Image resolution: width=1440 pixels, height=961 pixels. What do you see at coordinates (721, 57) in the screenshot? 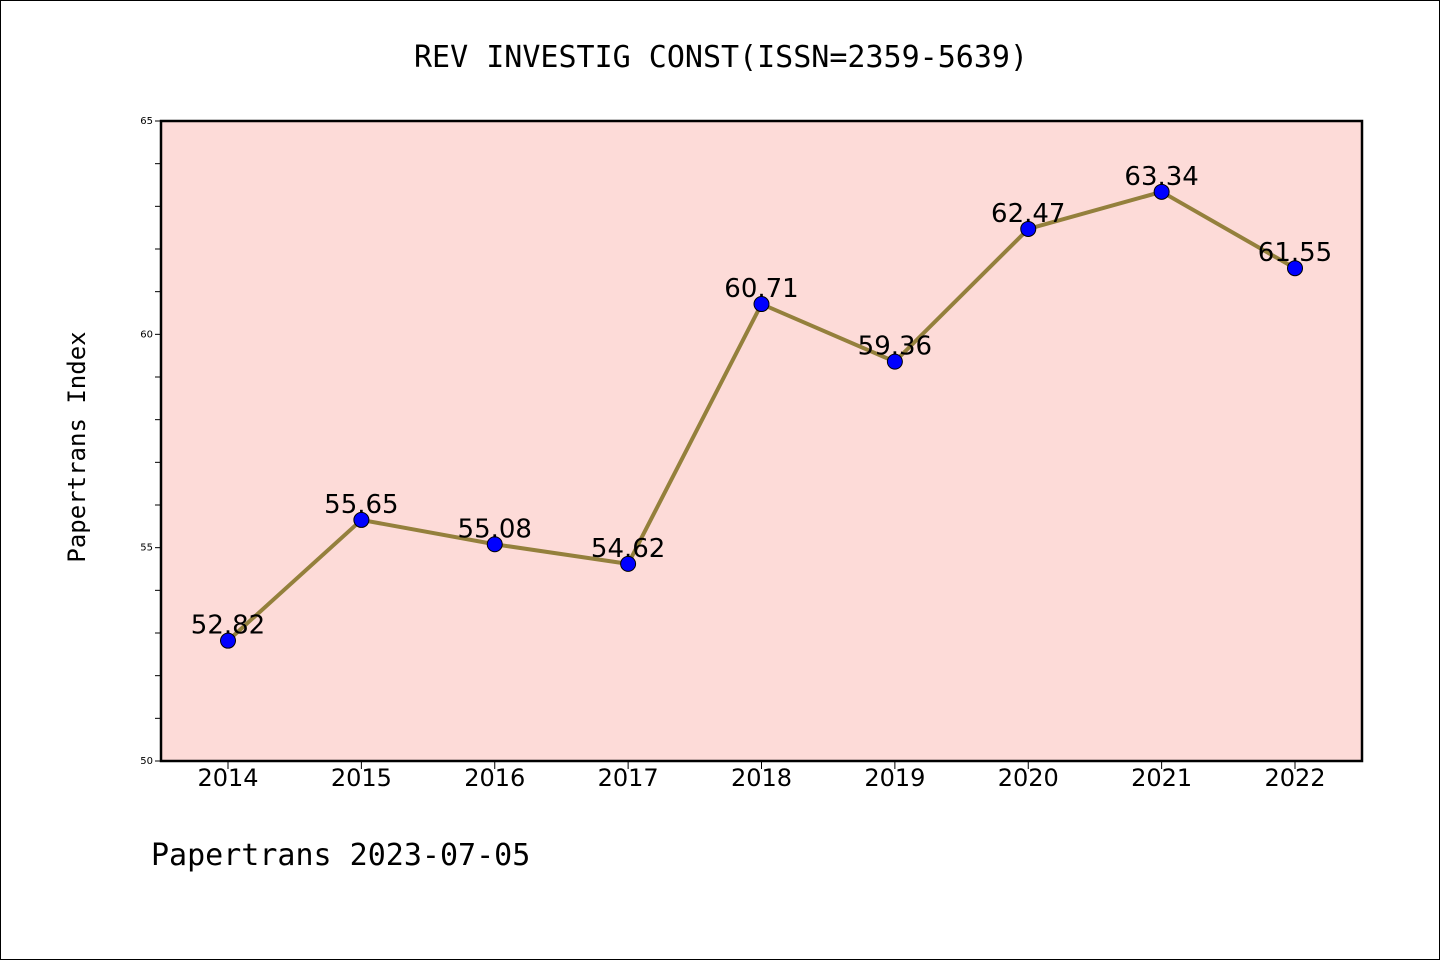
I see `chart-title: REV INVESTIG CONST(ISSN=2359-5639)` at bounding box center [721, 57].